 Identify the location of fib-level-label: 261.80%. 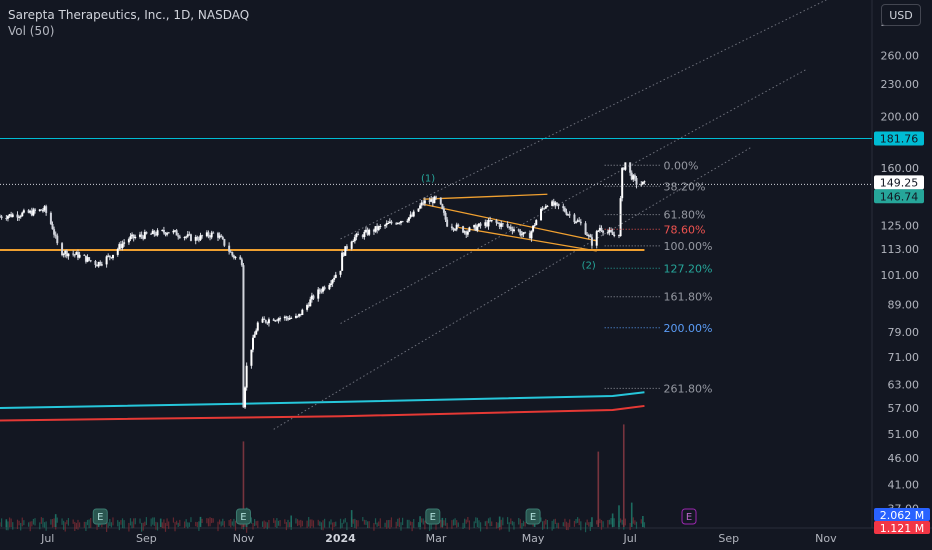
(688, 388).